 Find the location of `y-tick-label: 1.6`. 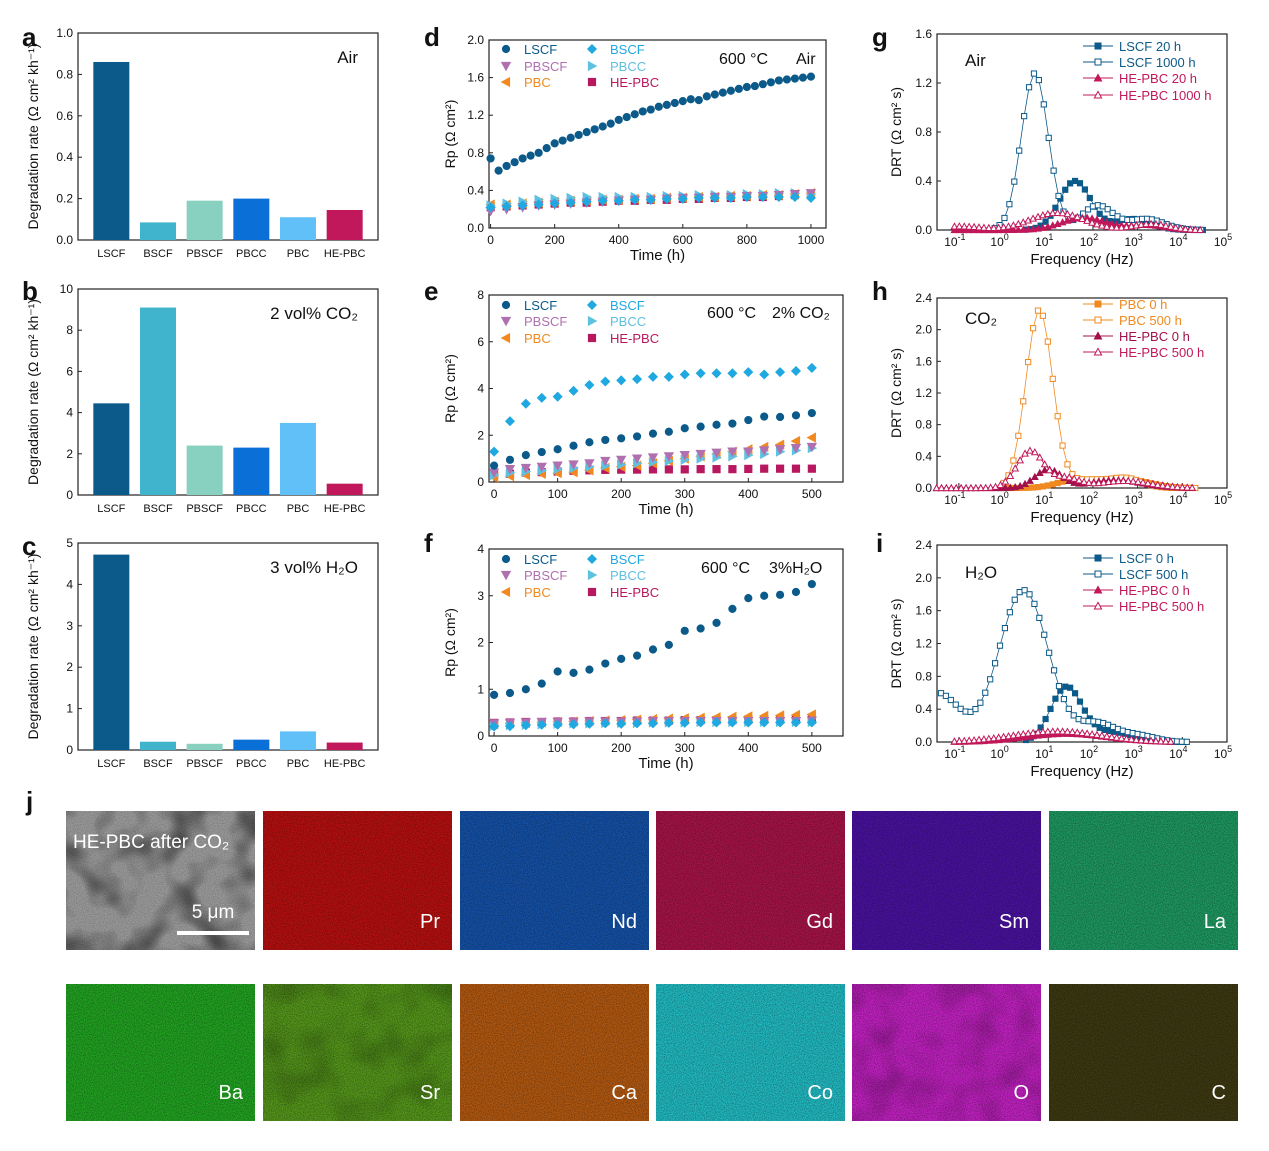

y-tick-label: 1.6 is located at coordinates (923, 611).